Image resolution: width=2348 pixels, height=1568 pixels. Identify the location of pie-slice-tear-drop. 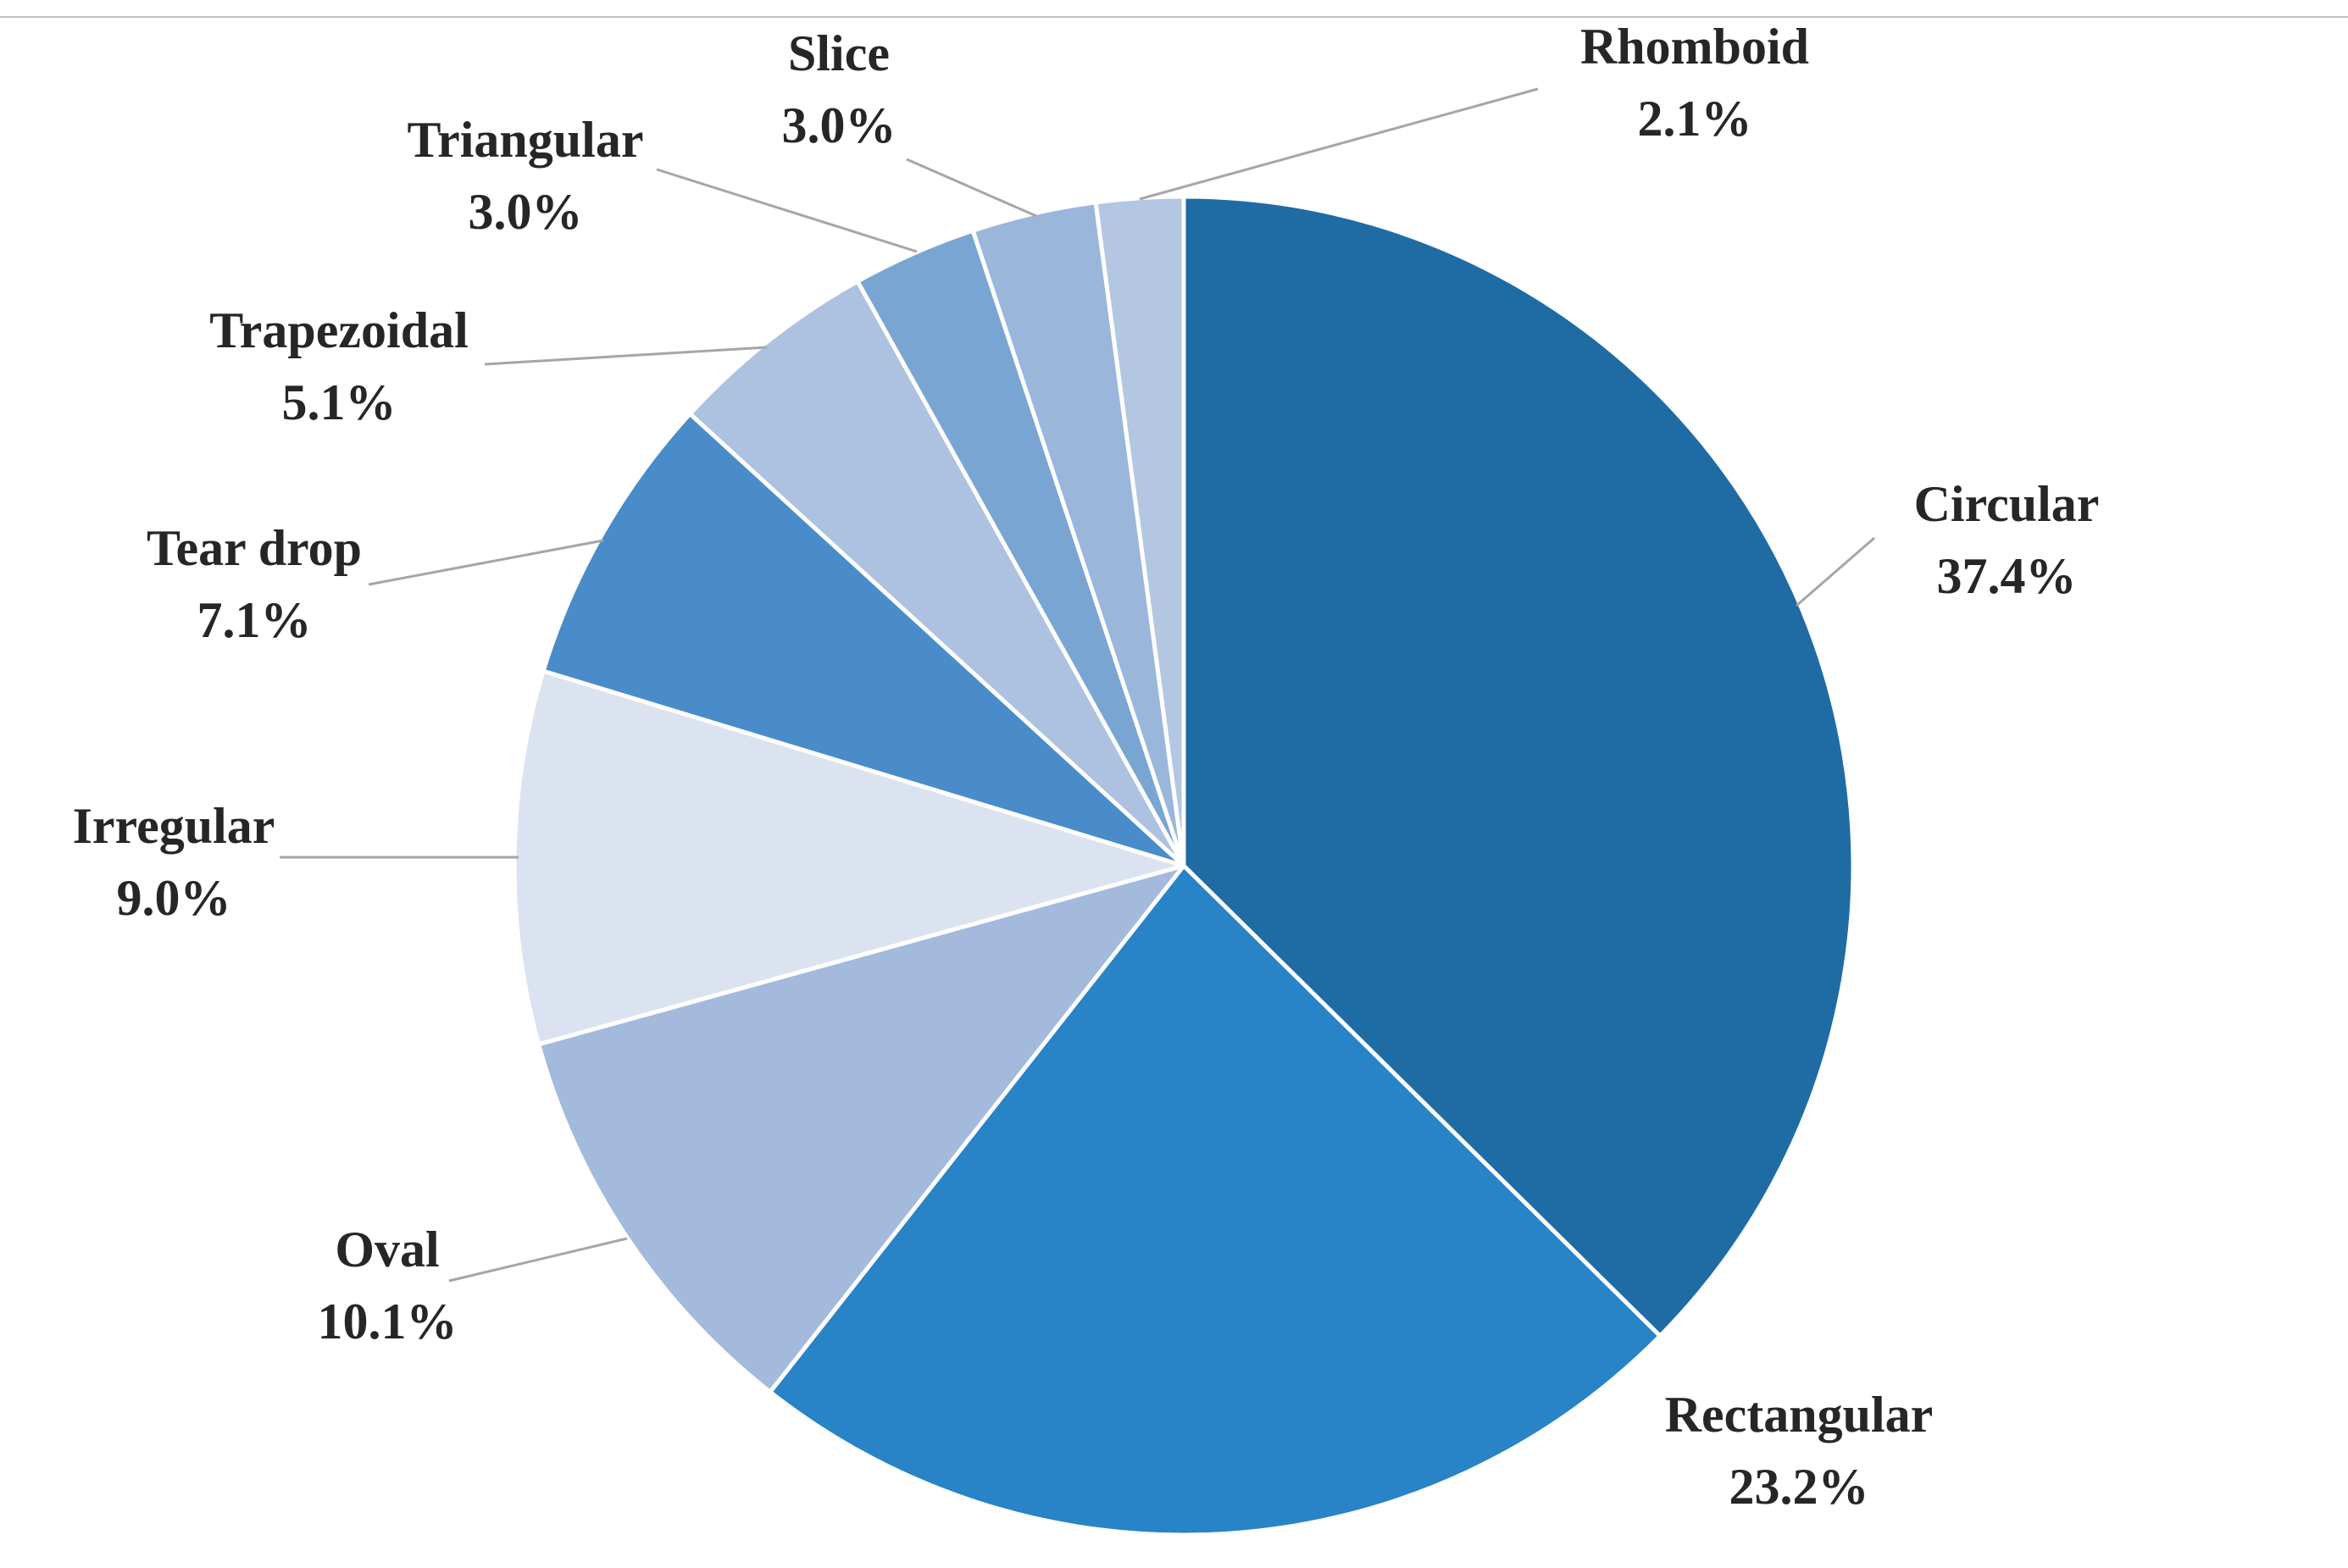
(863, 639).